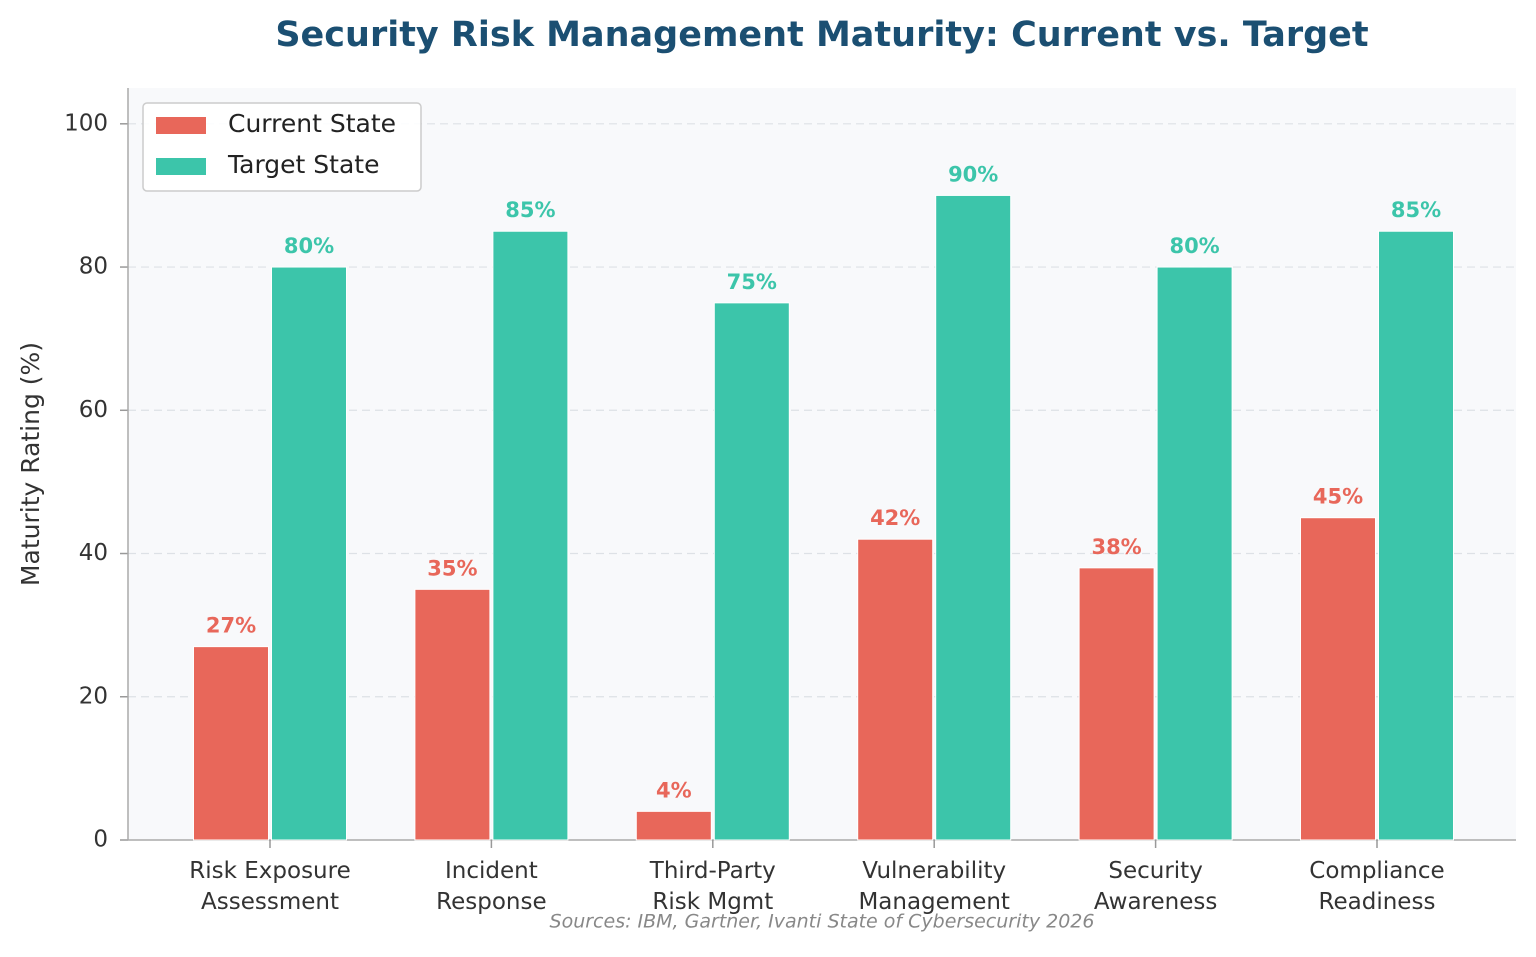  Describe the element at coordinates (1116, 547) in the screenshot. I see `value-label: 38%` at that location.